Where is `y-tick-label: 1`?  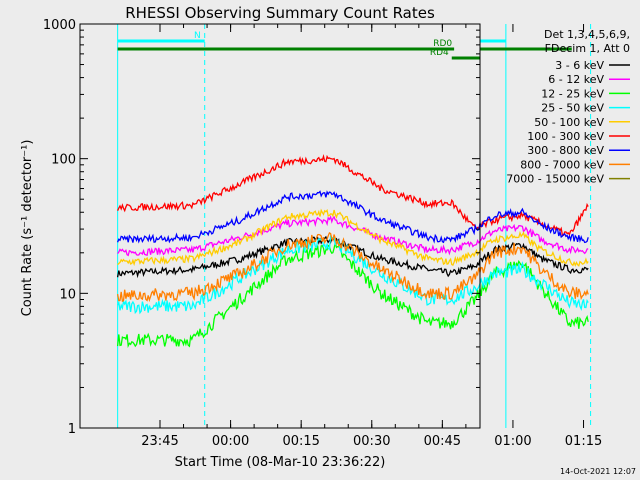 y-tick-label: 1 is located at coordinates (72, 429).